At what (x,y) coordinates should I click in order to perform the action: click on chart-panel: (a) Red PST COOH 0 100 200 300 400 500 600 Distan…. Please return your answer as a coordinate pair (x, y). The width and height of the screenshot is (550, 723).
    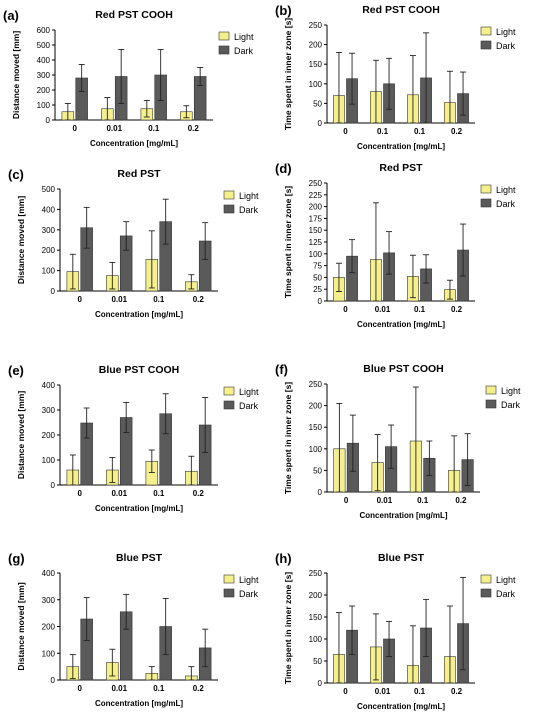
    Looking at the image, I should click on (128, 78).